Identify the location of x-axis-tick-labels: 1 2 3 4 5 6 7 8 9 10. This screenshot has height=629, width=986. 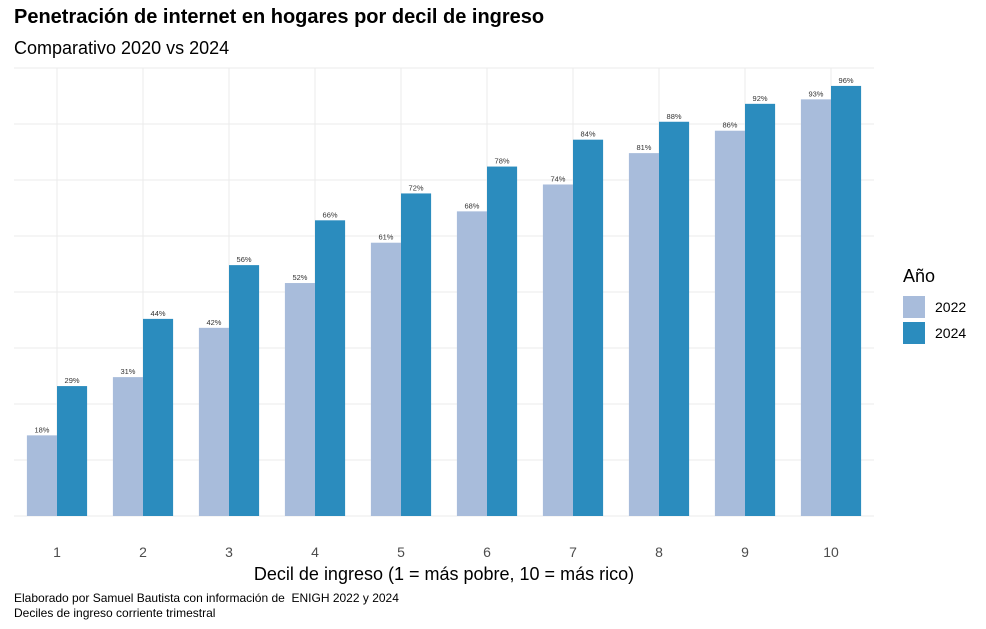
(446, 552).